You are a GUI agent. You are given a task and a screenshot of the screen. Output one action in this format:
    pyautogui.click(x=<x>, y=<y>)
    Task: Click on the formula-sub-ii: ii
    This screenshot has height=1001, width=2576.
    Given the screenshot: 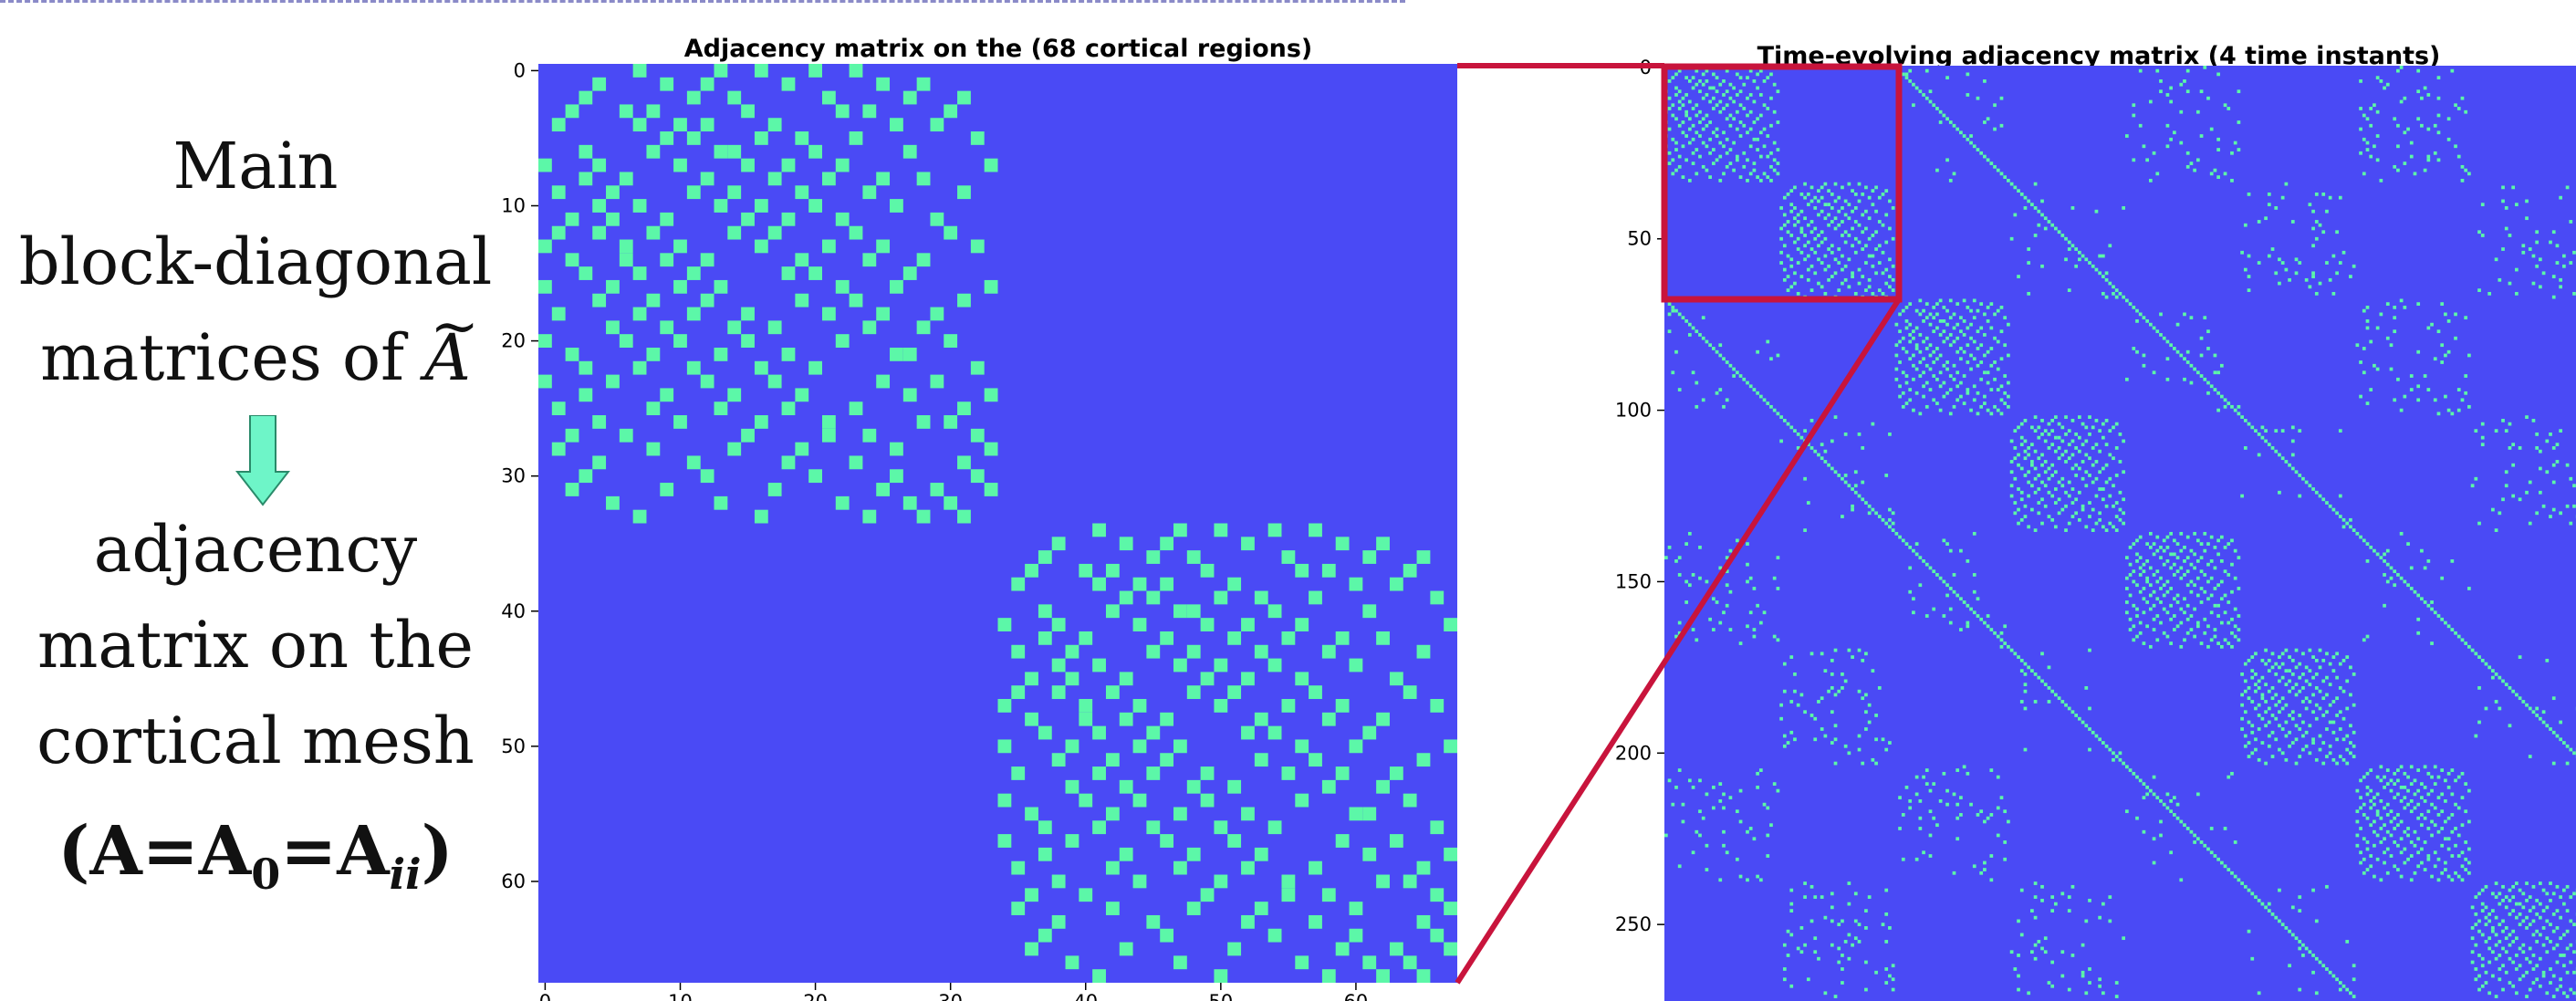 What is the action you would take?
    pyautogui.click(x=405, y=874)
    